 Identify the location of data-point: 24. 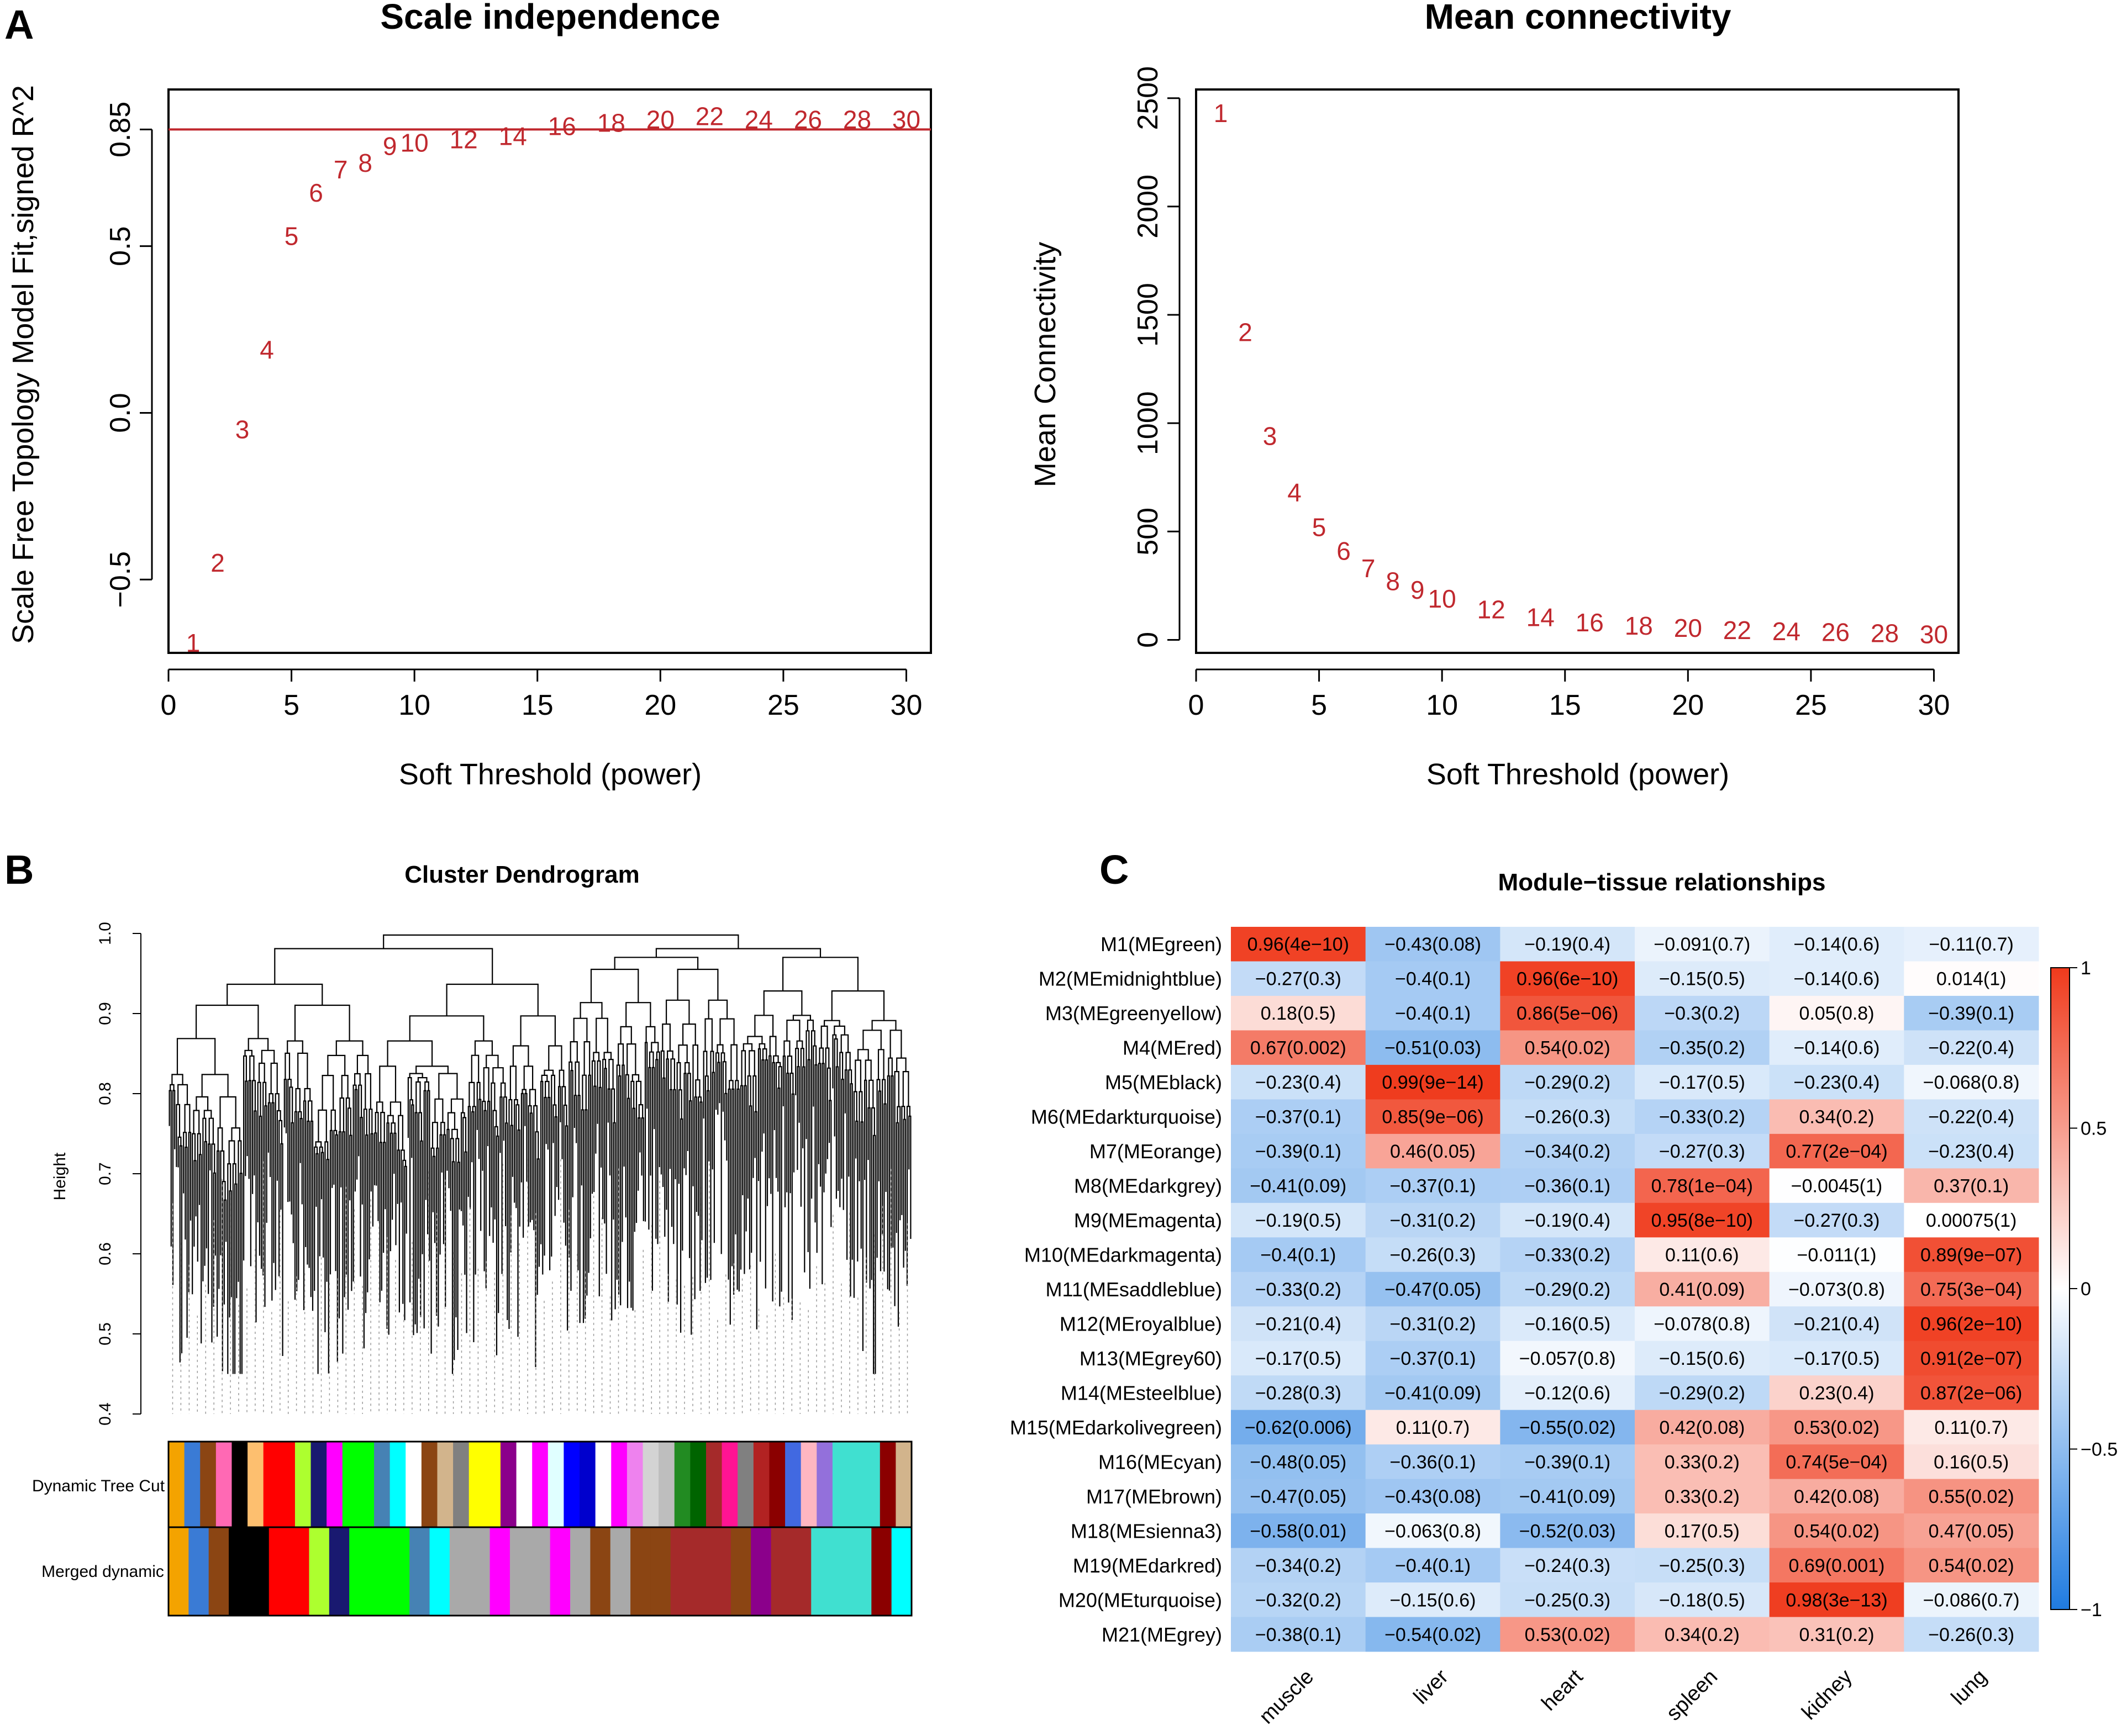
(759, 119).